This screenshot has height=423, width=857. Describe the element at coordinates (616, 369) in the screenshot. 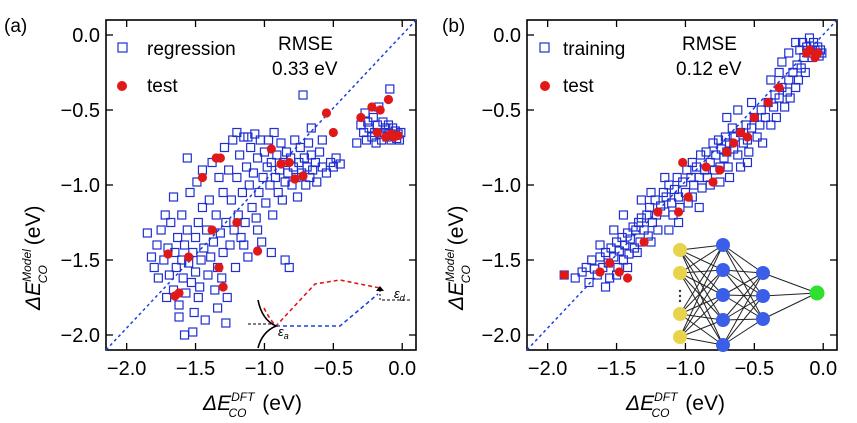

I see `x-tick-label-b: −1.5` at that location.